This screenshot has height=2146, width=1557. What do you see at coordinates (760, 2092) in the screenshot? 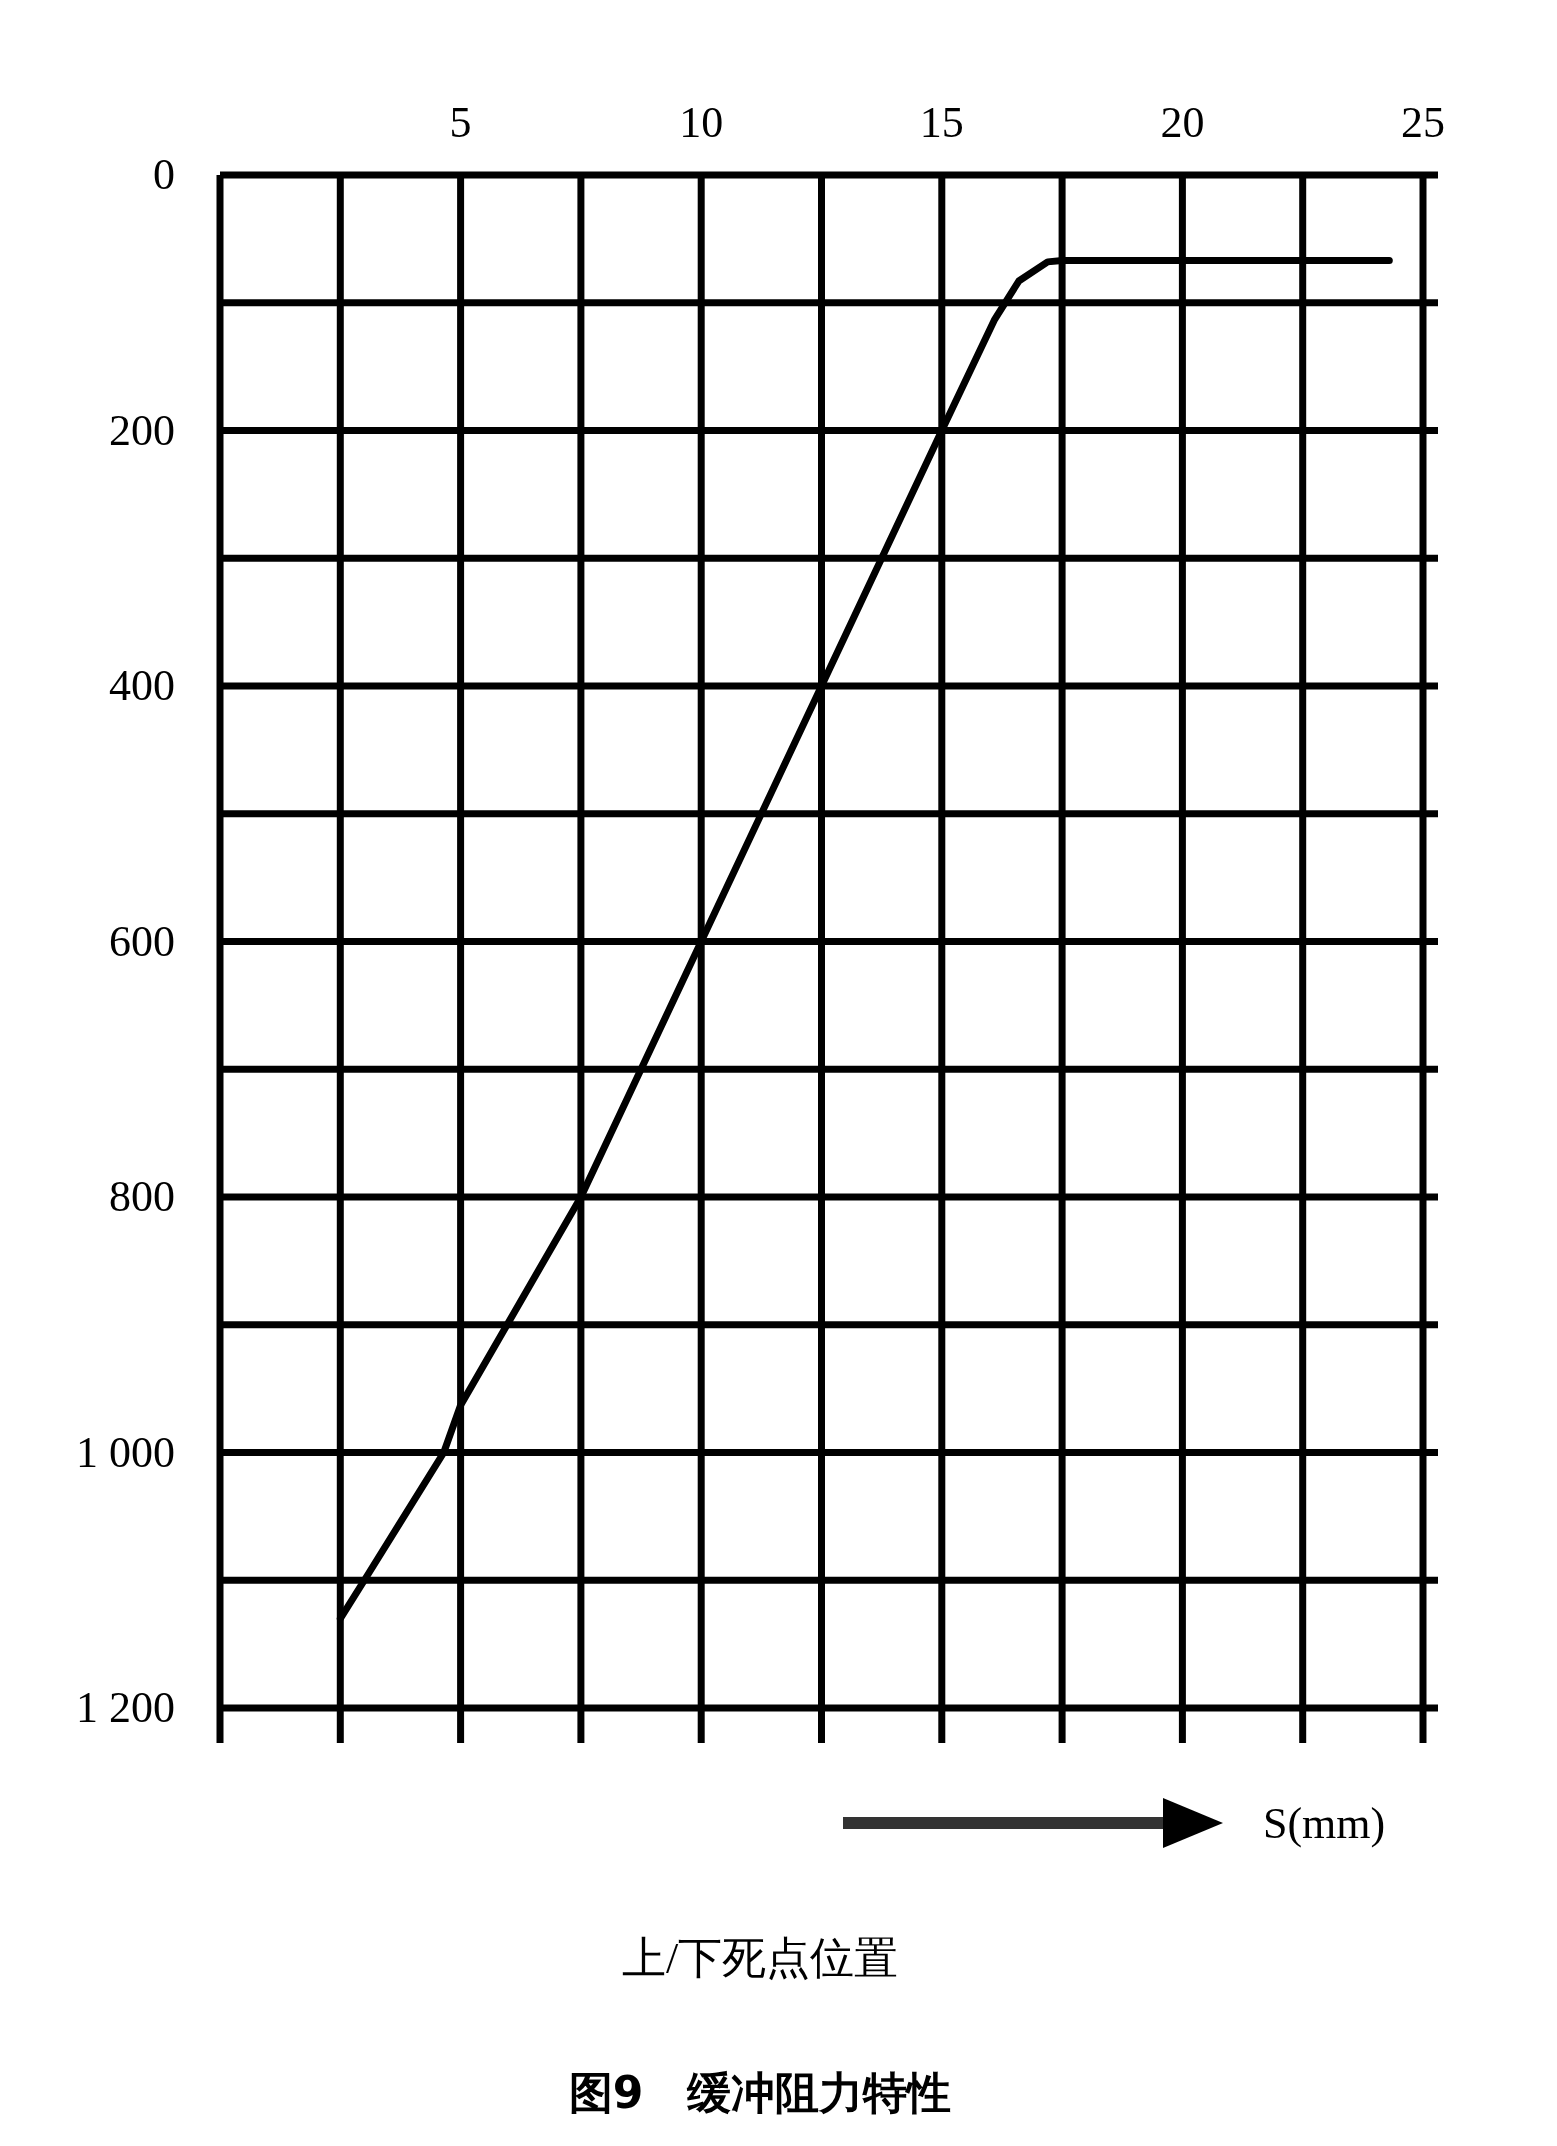
I see `text: 图9 缓冲阻力特性` at bounding box center [760, 2092].